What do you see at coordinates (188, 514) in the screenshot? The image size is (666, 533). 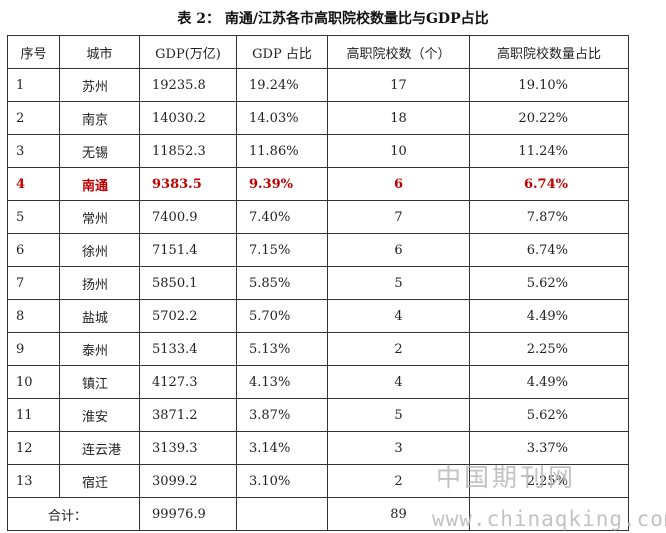 I see `total-gdp: 99976.9` at bounding box center [188, 514].